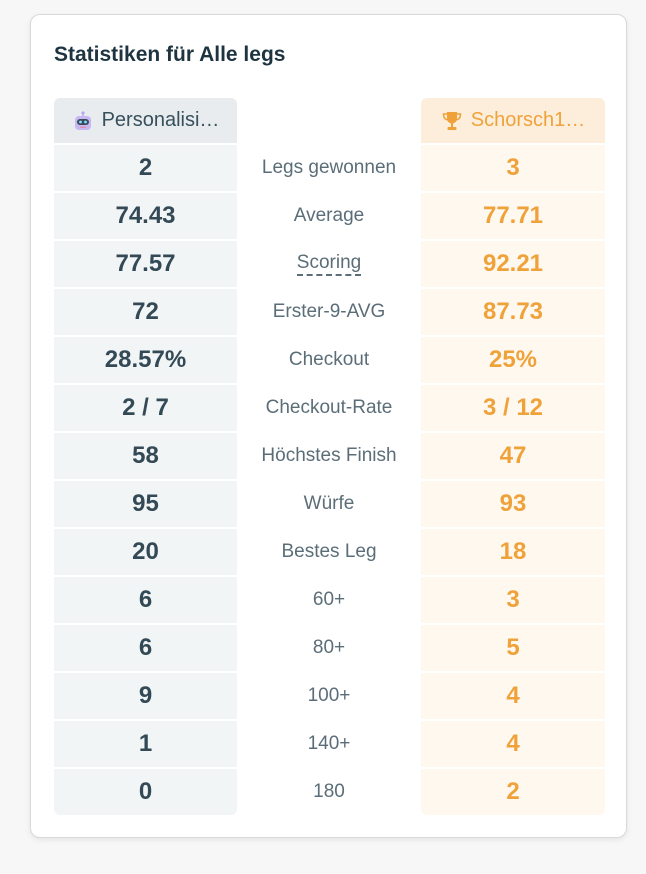 Image resolution: width=646 pixels, height=874 pixels. Describe the element at coordinates (145, 360) in the screenshot. I see `player-left-value: 28.57%` at that location.